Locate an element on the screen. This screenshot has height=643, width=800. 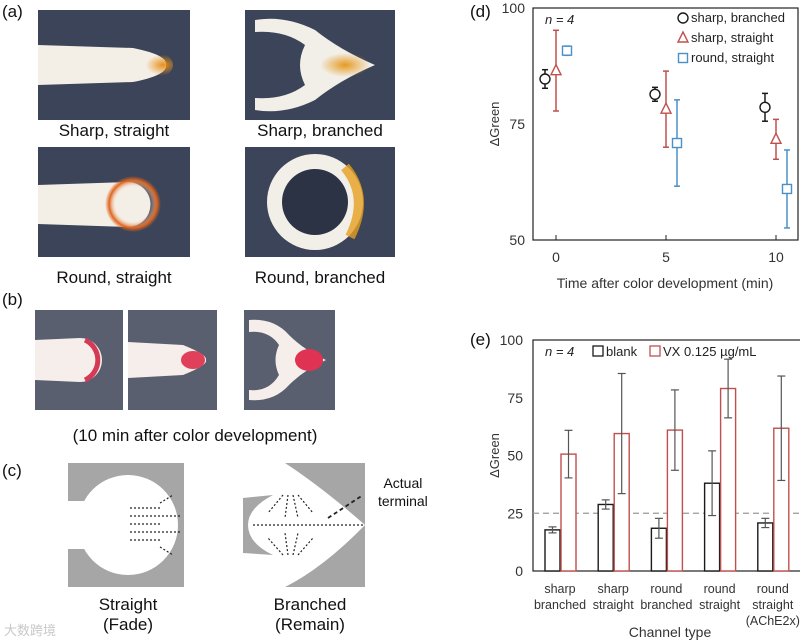
annotation-line2: terminal is located at coordinates (403, 501).